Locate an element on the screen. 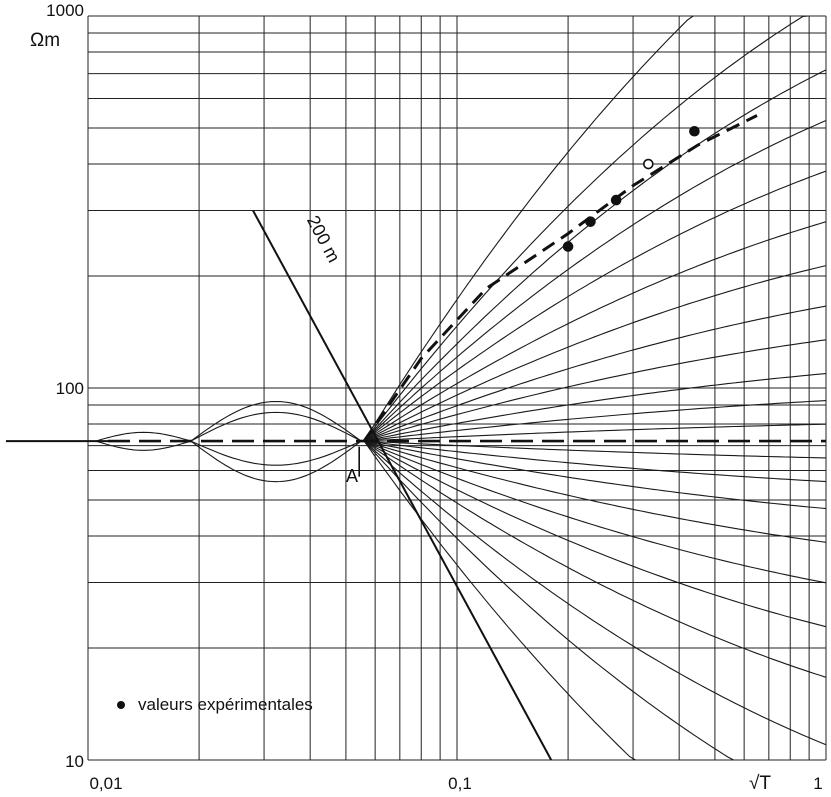 This screenshot has height=797, width=831. legend-marker-dot is located at coordinates (121, 705).